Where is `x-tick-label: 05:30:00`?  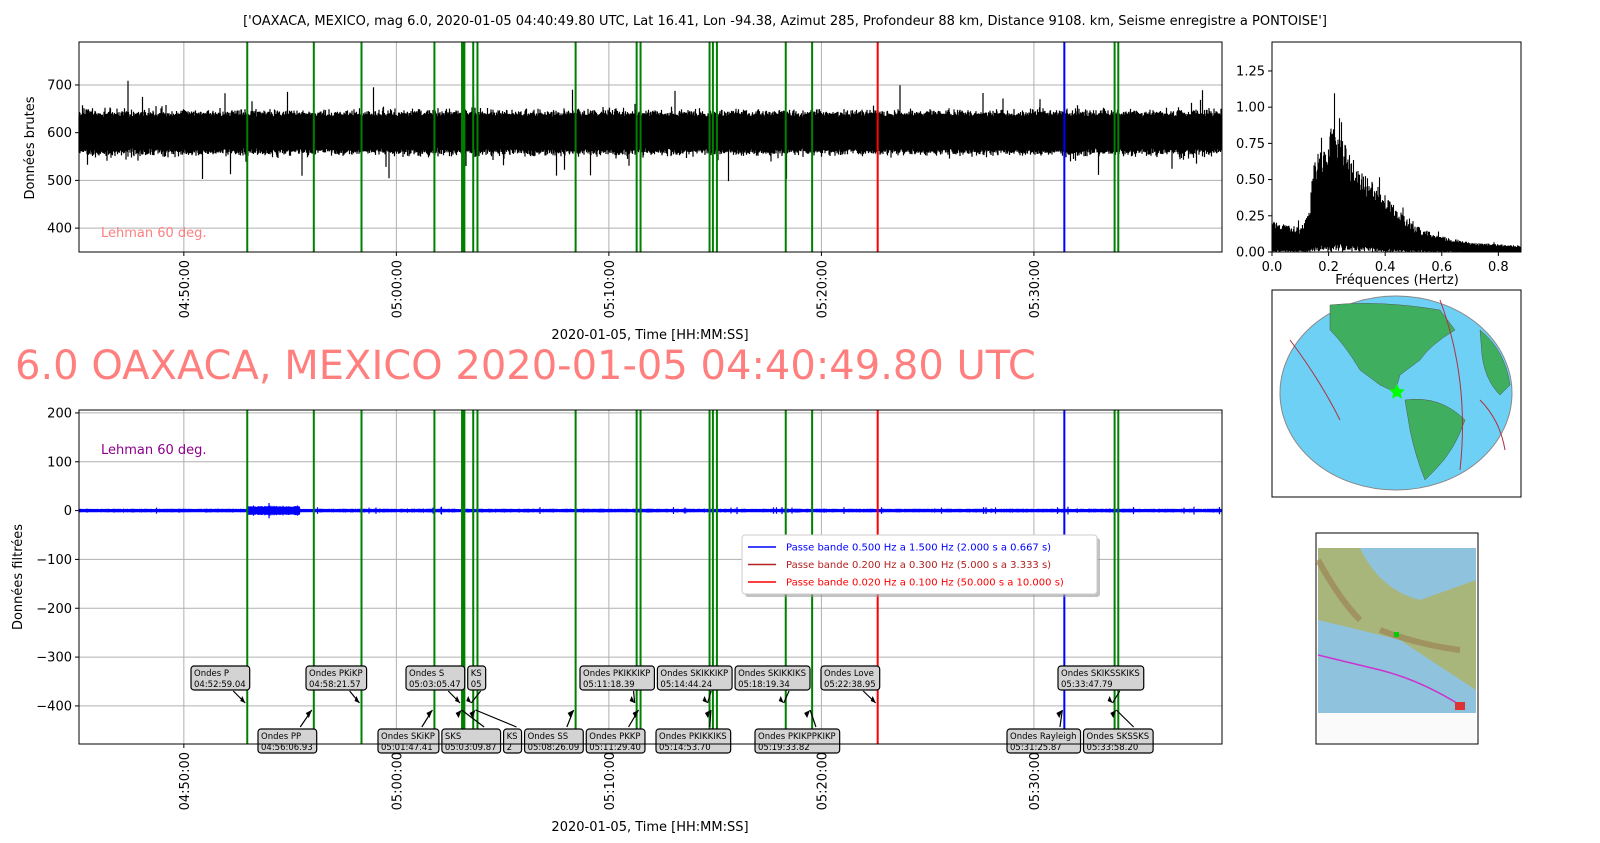 x-tick-label: 05:30:00 is located at coordinates (1035, 781).